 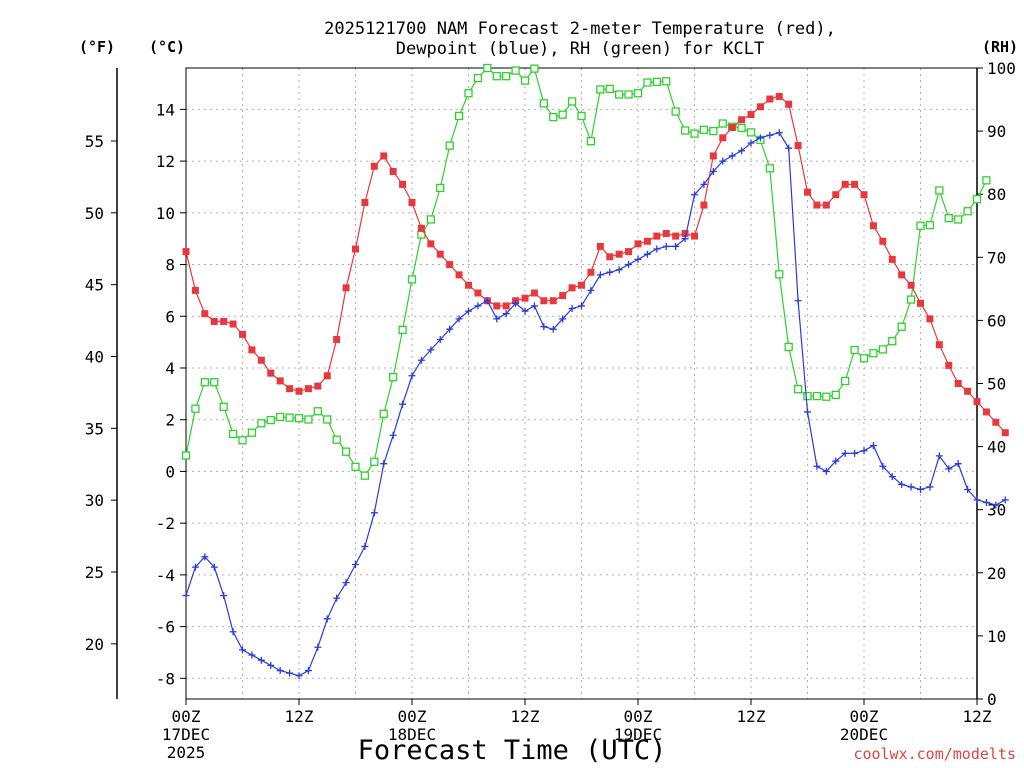 I want to click on rh-tick-labels: 0 10 20 30 40 50 60 70 80 90 100, so click(x=996, y=384).